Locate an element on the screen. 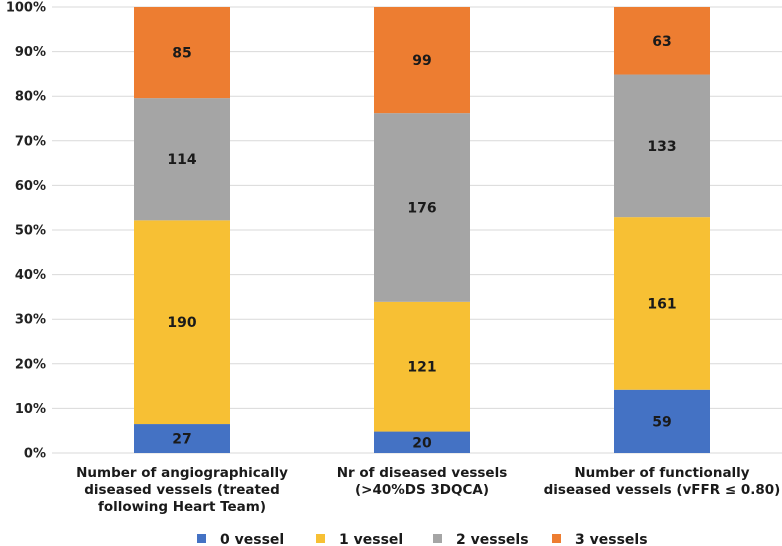 This screenshot has width=782, height=546. legend-label: 3 vessels is located at coordinates (611, 539).